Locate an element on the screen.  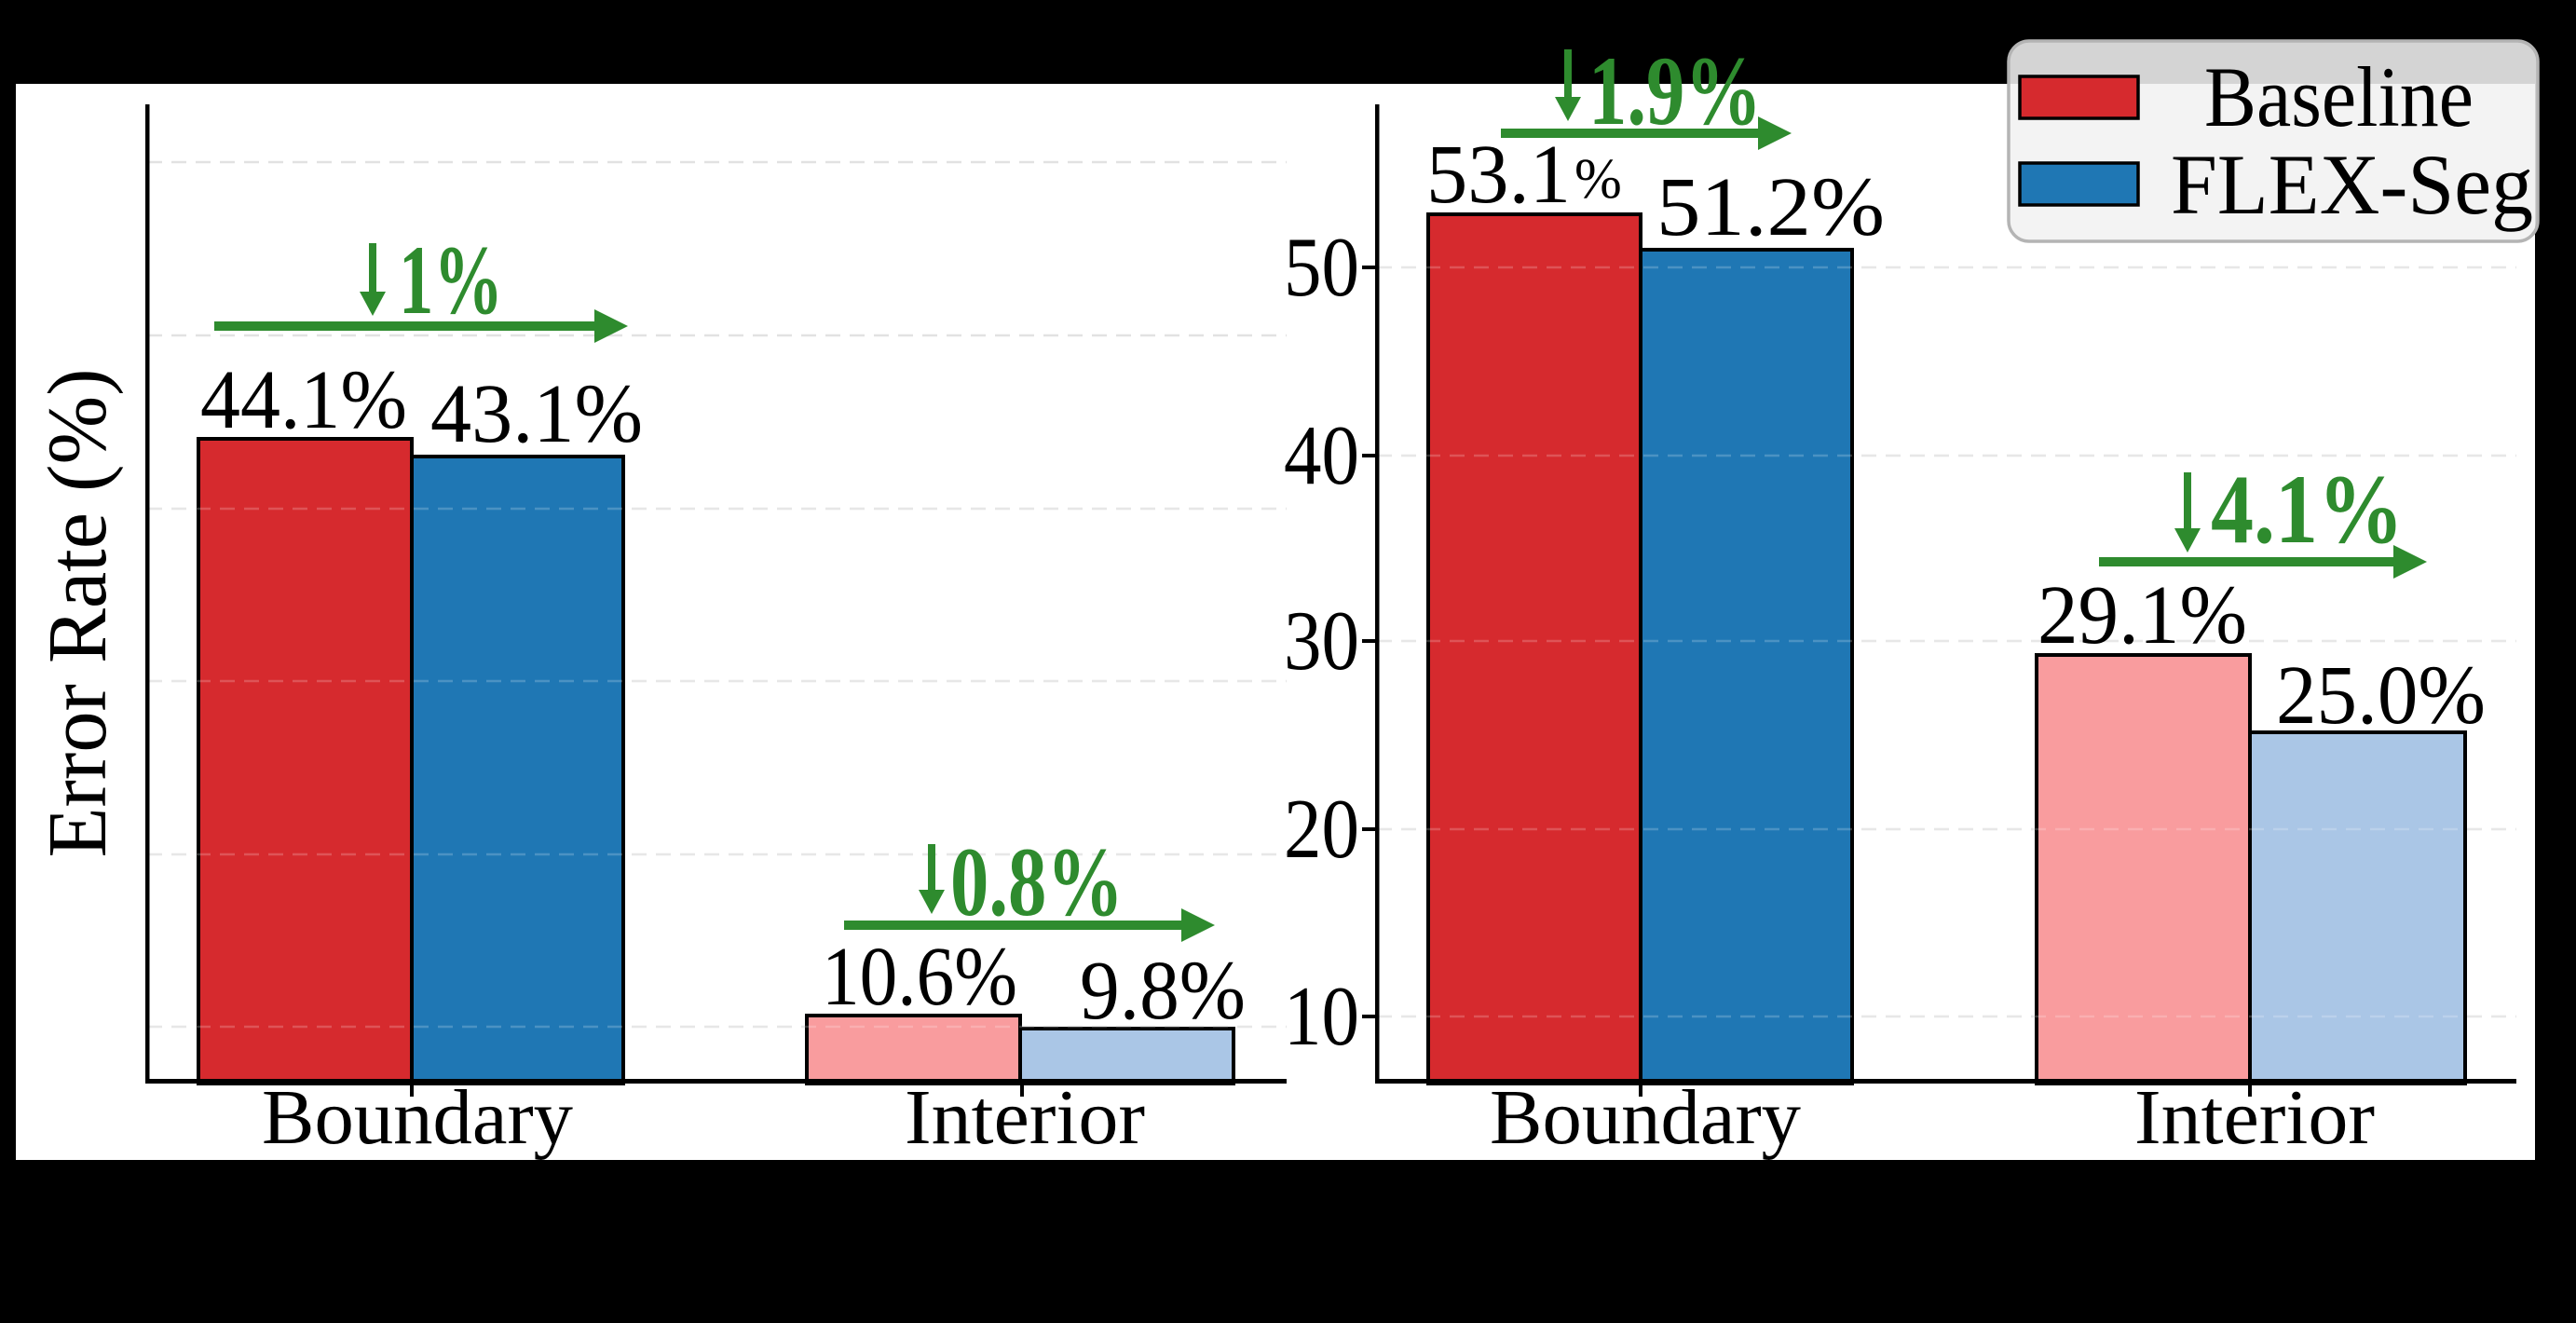
svg-text: 44.1% is located at coordinates (303, 400).